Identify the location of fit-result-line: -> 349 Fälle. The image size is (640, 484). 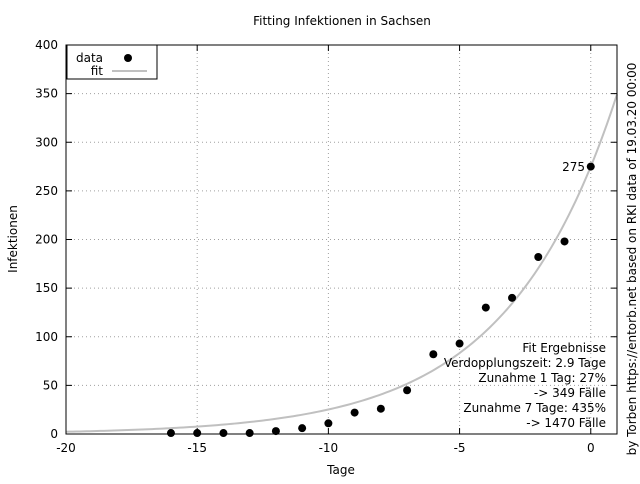
(570, 393).